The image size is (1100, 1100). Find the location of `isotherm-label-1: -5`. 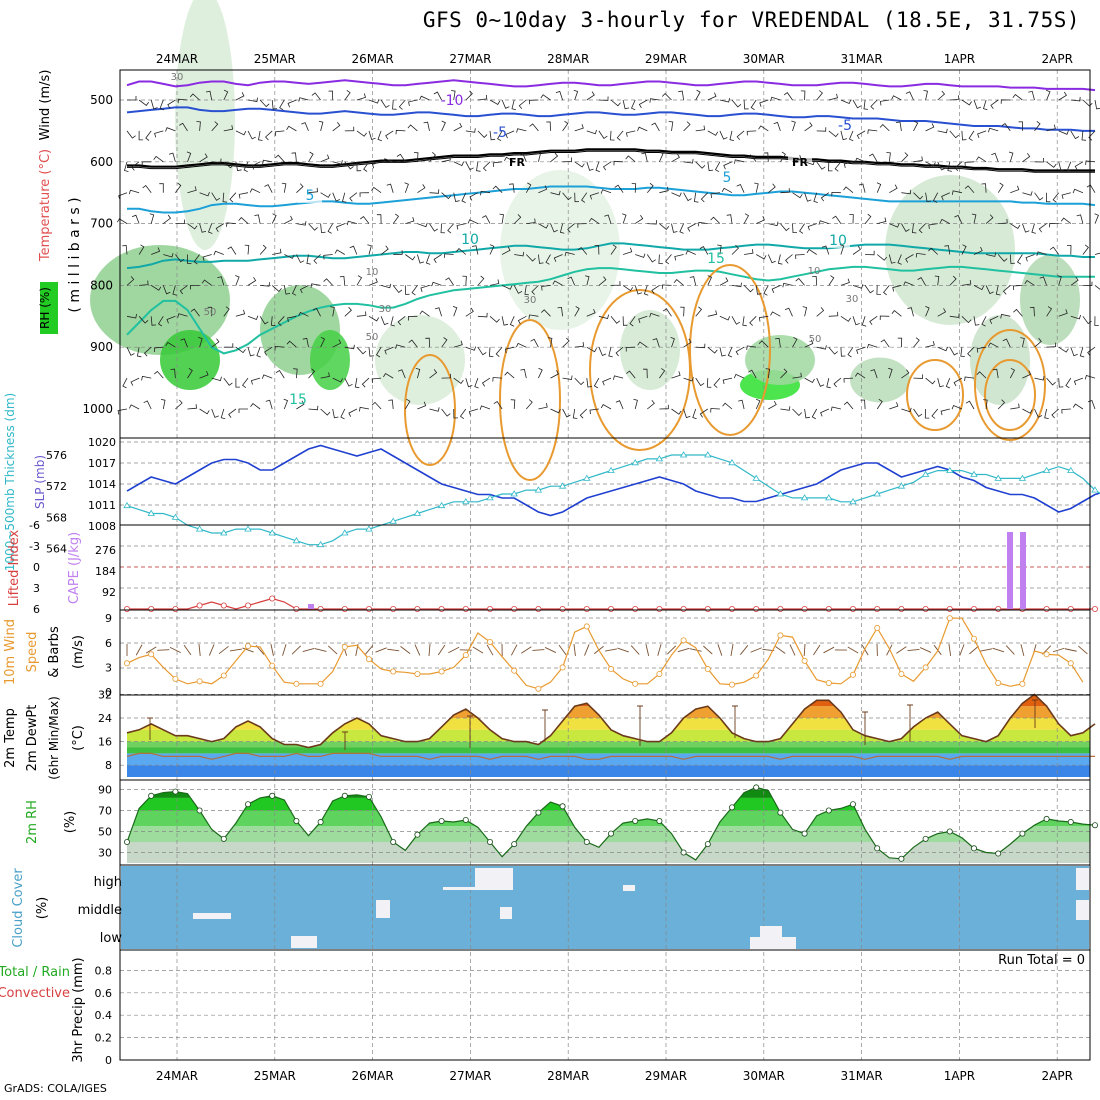

isotherm-label-1: -5 is located at coordinates (500, 133).